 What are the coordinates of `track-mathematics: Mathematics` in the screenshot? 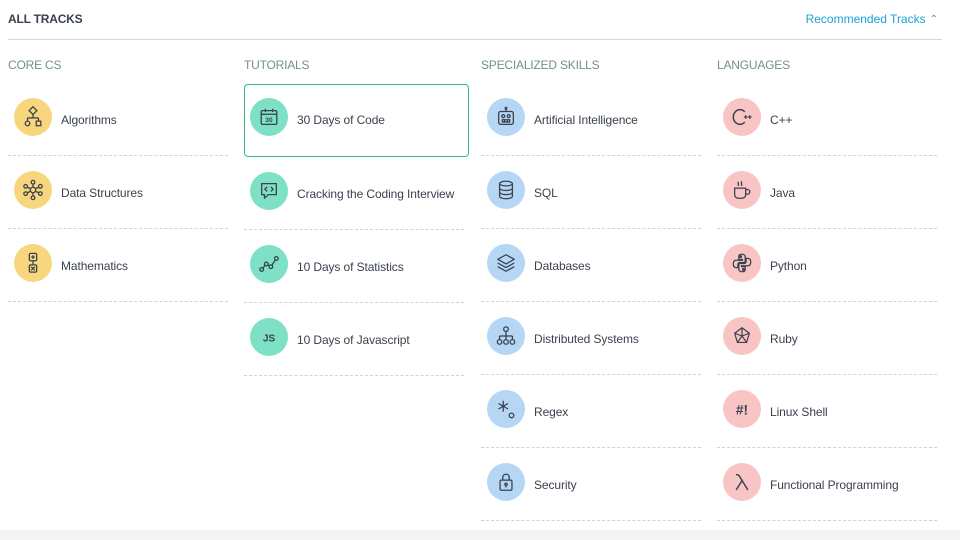 It's located at (118, 266).